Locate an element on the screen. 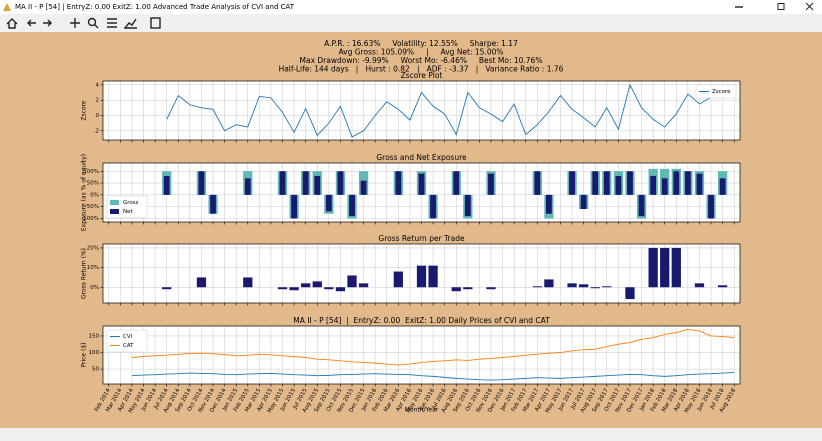  toolbar is located at coordinates (411, 23).